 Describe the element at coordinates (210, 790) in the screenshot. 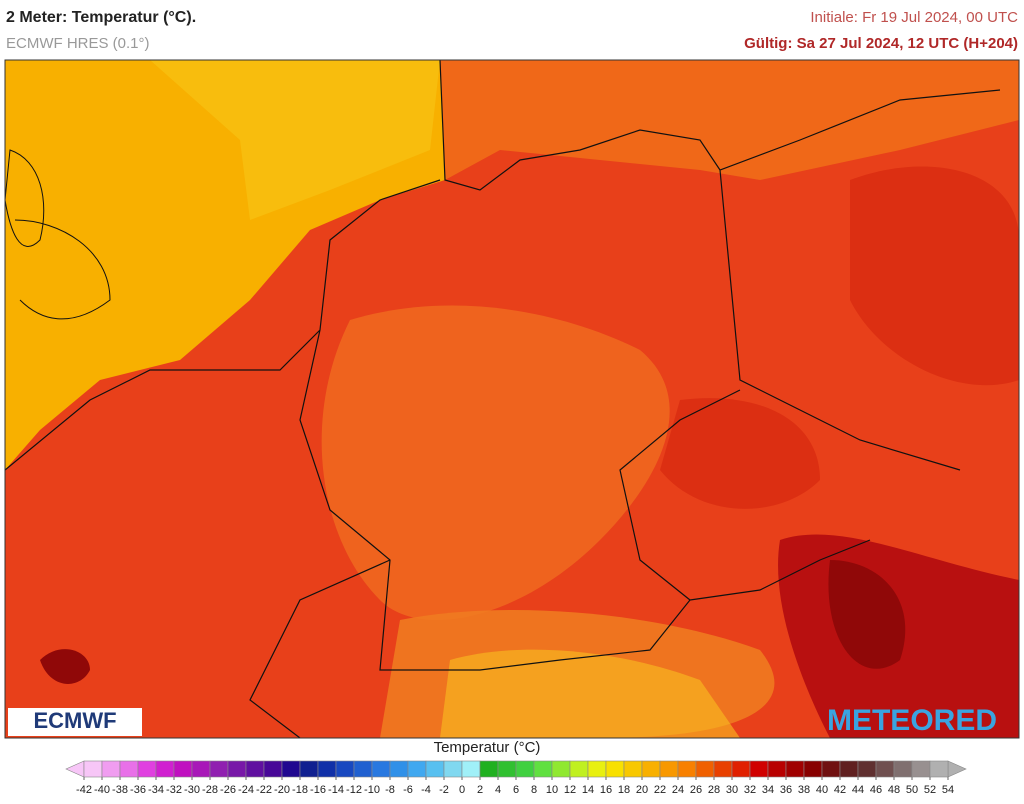

I see `tick-label: -28` at that location.